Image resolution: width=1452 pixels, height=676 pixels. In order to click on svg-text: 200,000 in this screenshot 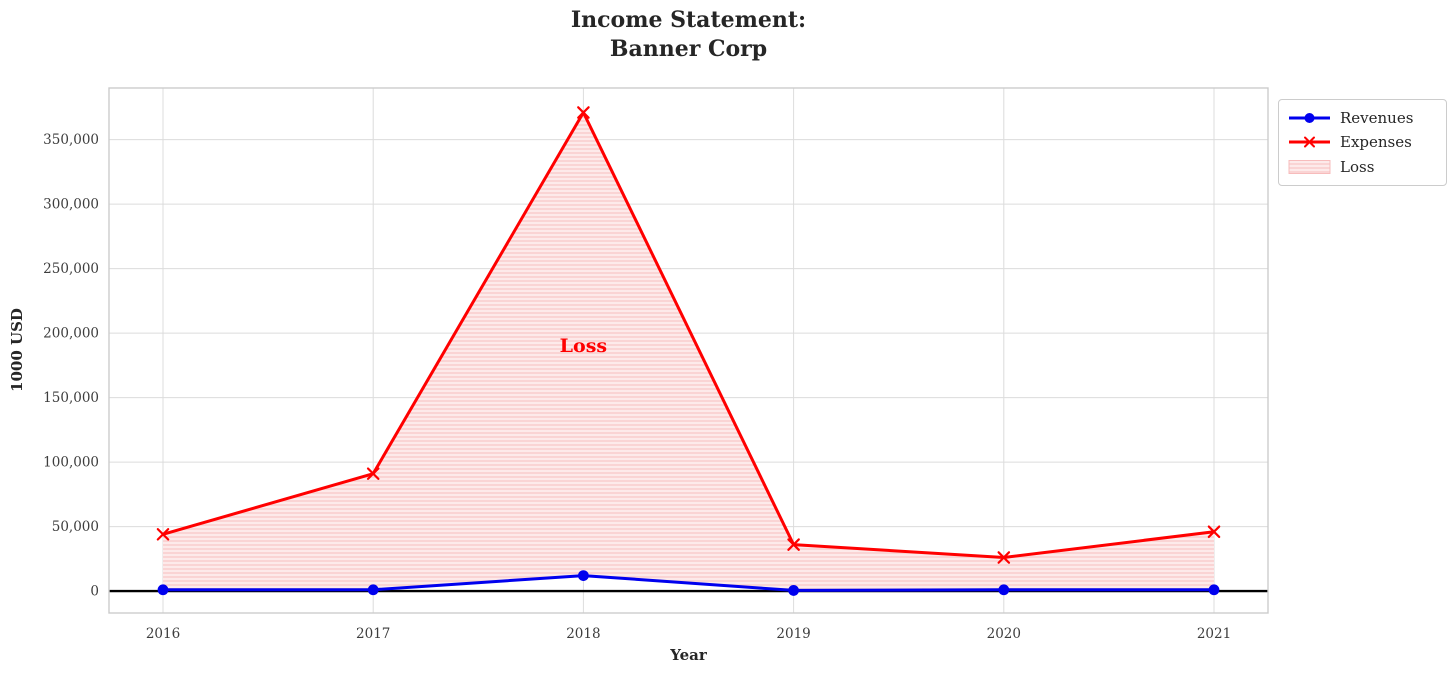, I will do `click(71, 334)`.